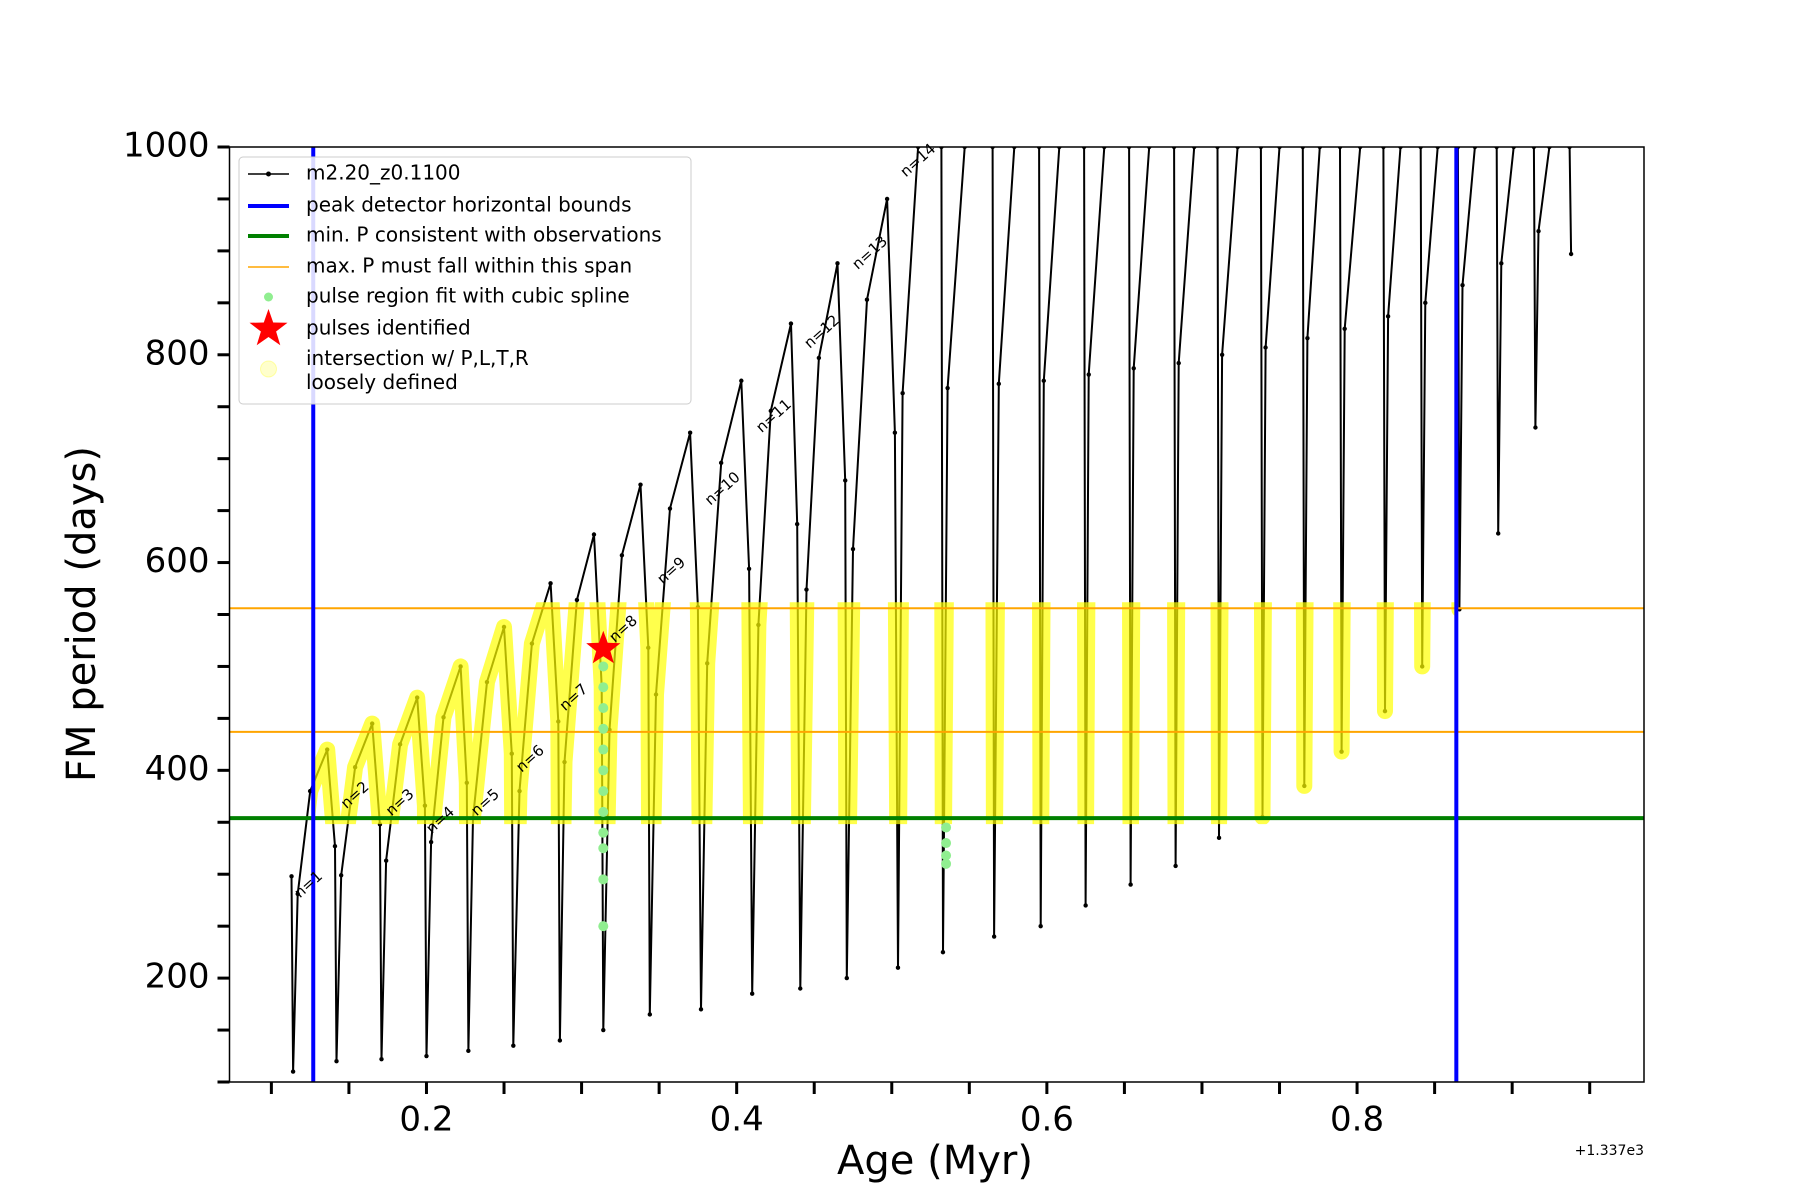 The height and width of the screenshot is (1200, 1800). What do you see at coordinates (935, 1161) in the screenshot?
I see `x-axis-label: Age (Myr)` at bounding box center [935, 1161].